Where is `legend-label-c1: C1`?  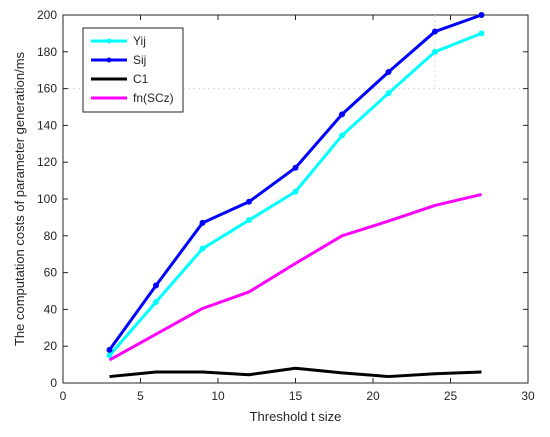
legend-label-c1: C1 is located at coordinates (141, 79).